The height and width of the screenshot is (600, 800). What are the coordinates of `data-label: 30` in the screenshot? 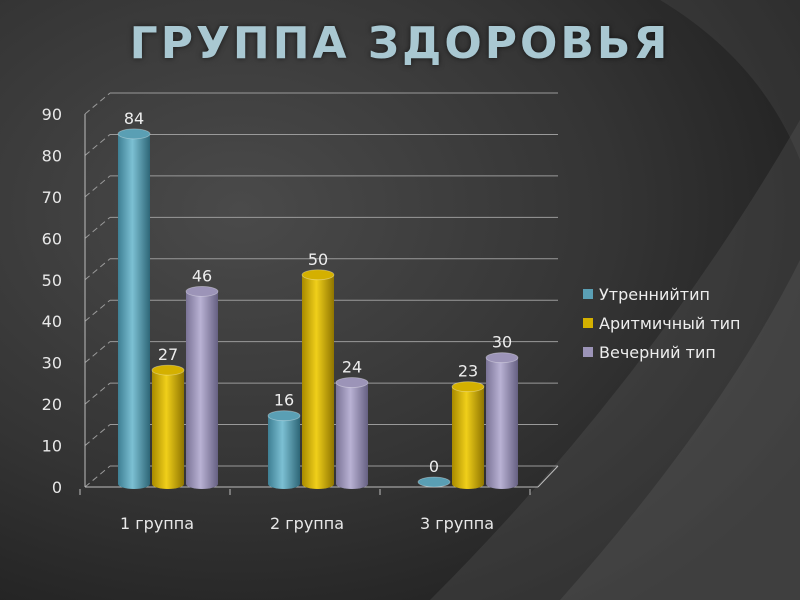 It's located at (502, 342).